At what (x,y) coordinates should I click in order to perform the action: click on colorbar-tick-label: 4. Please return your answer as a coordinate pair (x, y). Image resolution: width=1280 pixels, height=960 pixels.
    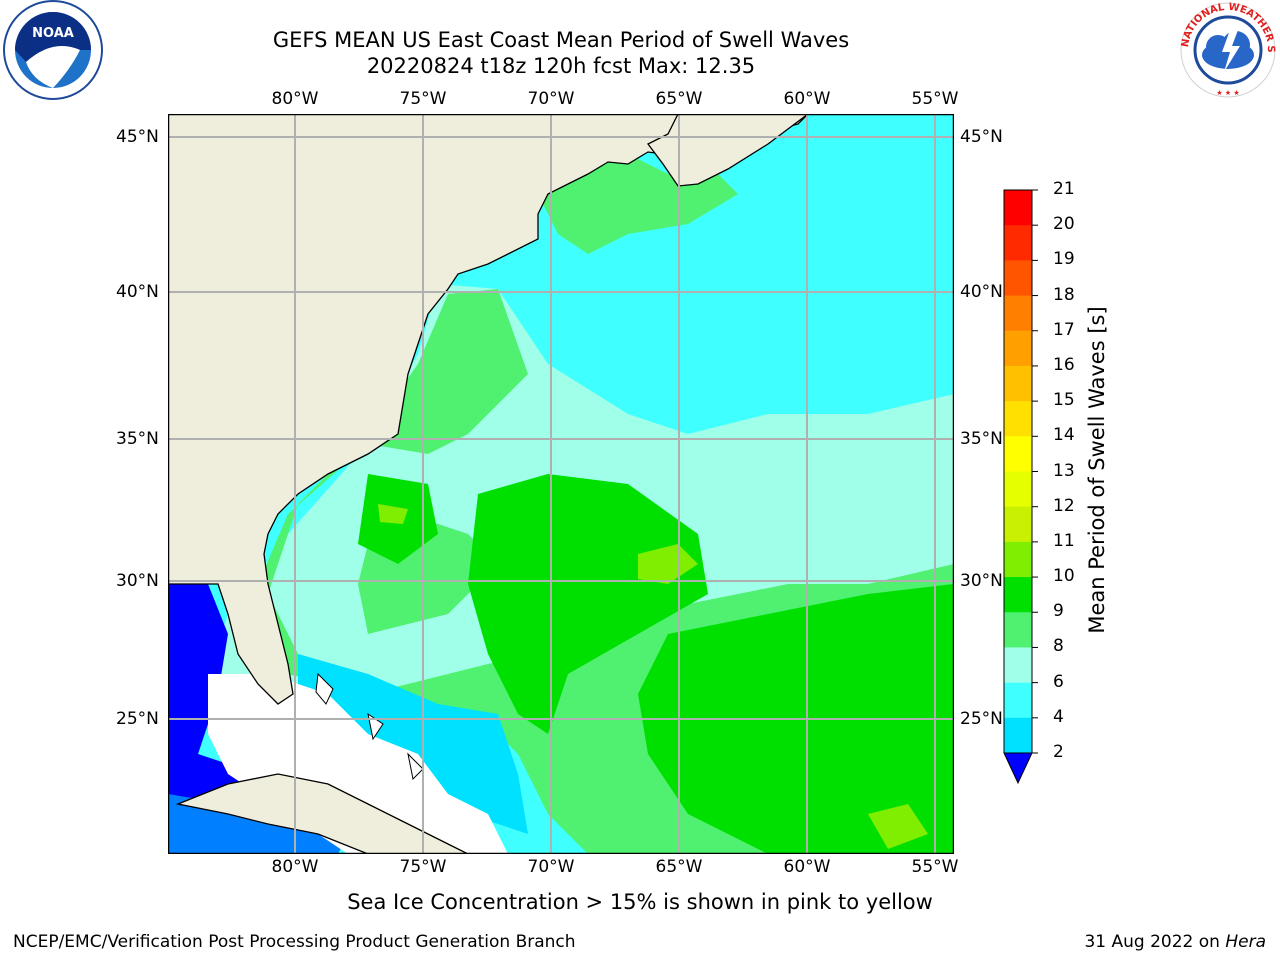
    Looking at the image, I should click on (1058, 716).